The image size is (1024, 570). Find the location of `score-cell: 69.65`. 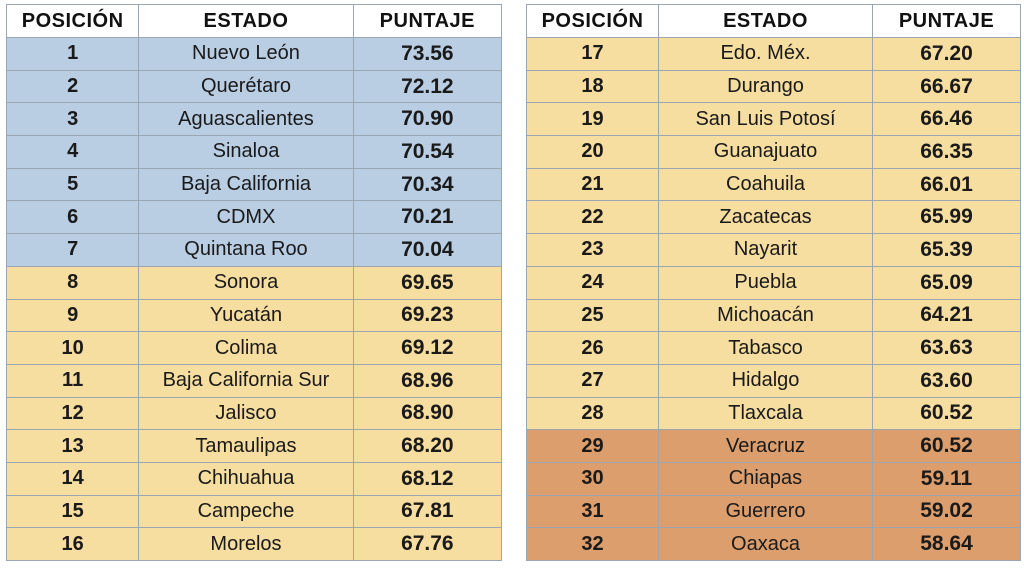

score-cell: 69.65 is located at coordinates (427, 282).